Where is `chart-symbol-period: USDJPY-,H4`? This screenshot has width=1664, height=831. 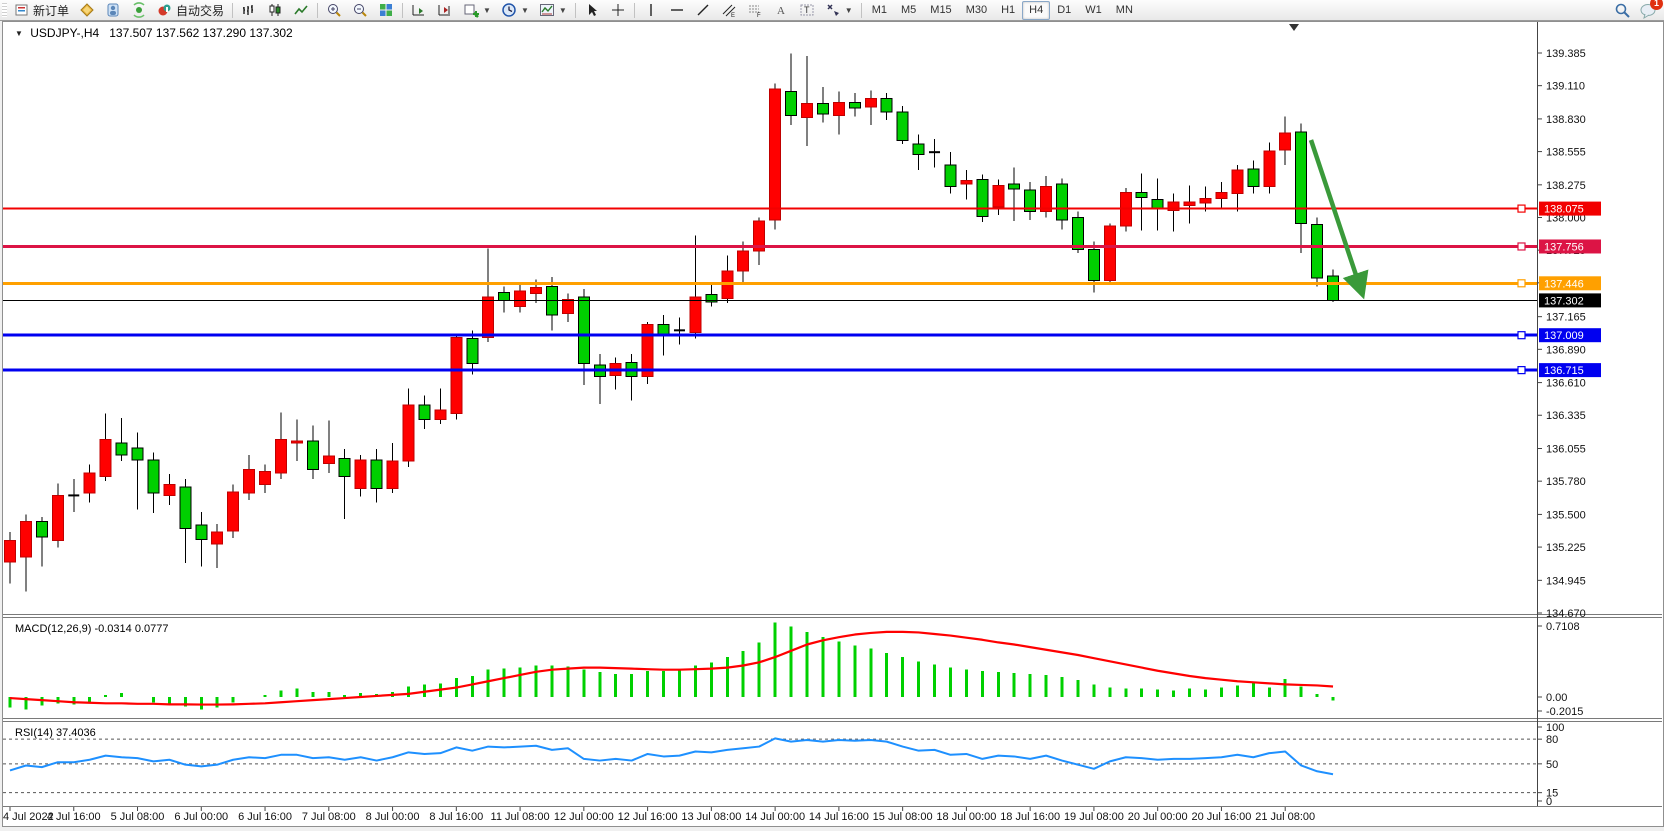
chart-symbol-period: USDJPY-,H4 is located at coordinates (65, 33).